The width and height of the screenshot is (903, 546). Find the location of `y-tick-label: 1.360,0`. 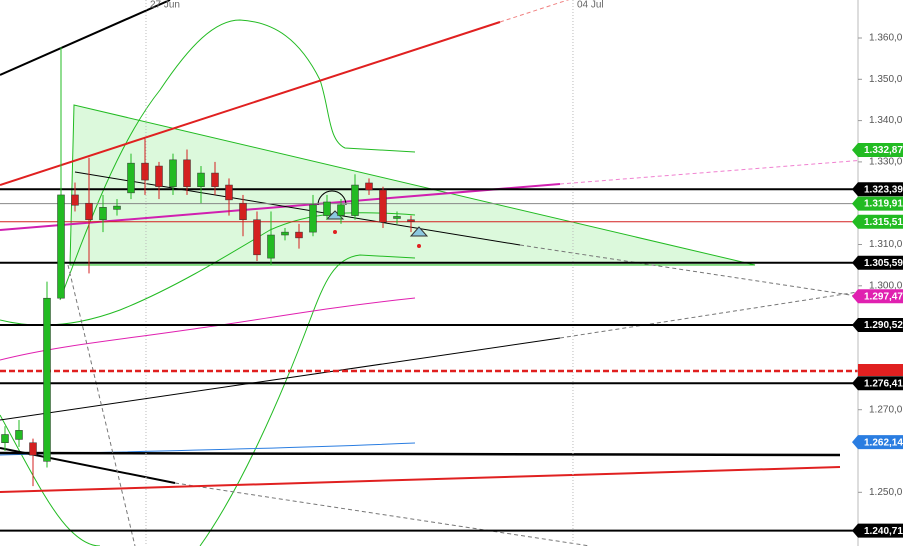

y-tick-label: 1.360,0 is located at coordinates (886, 38).